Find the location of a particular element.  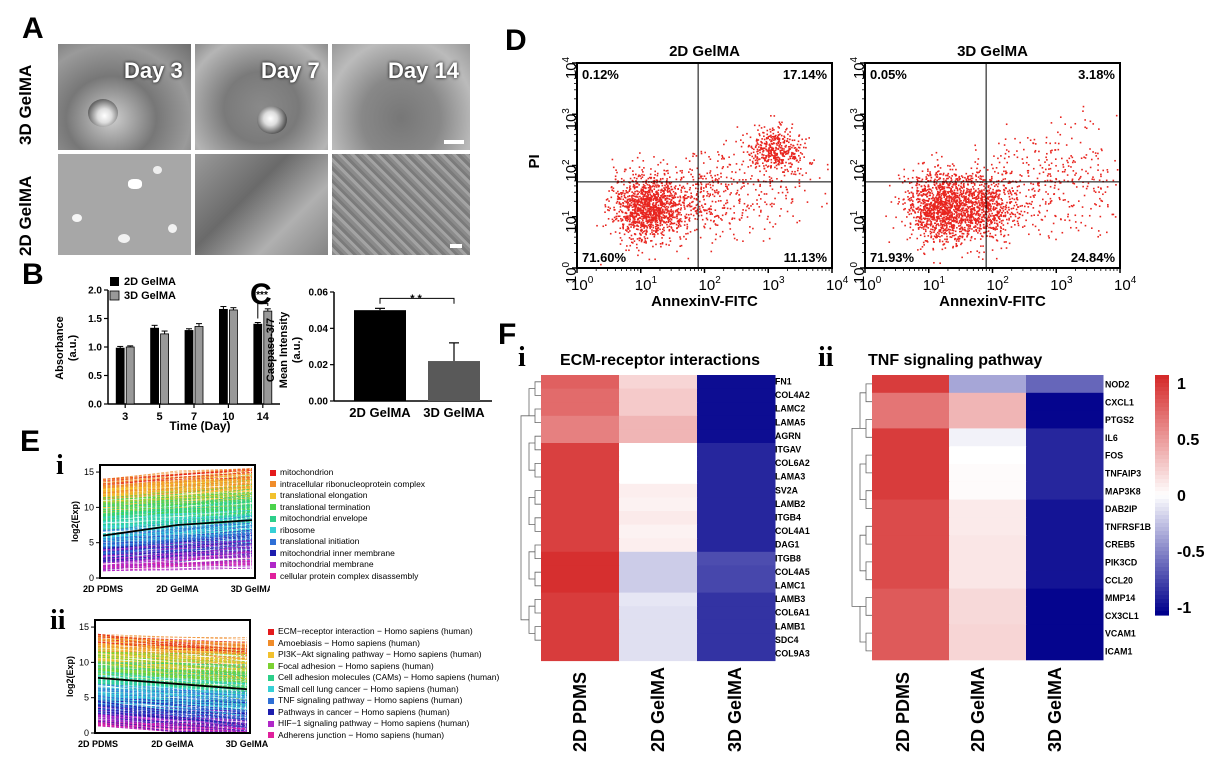

e-trend-line is located at coordinates (177, 500).